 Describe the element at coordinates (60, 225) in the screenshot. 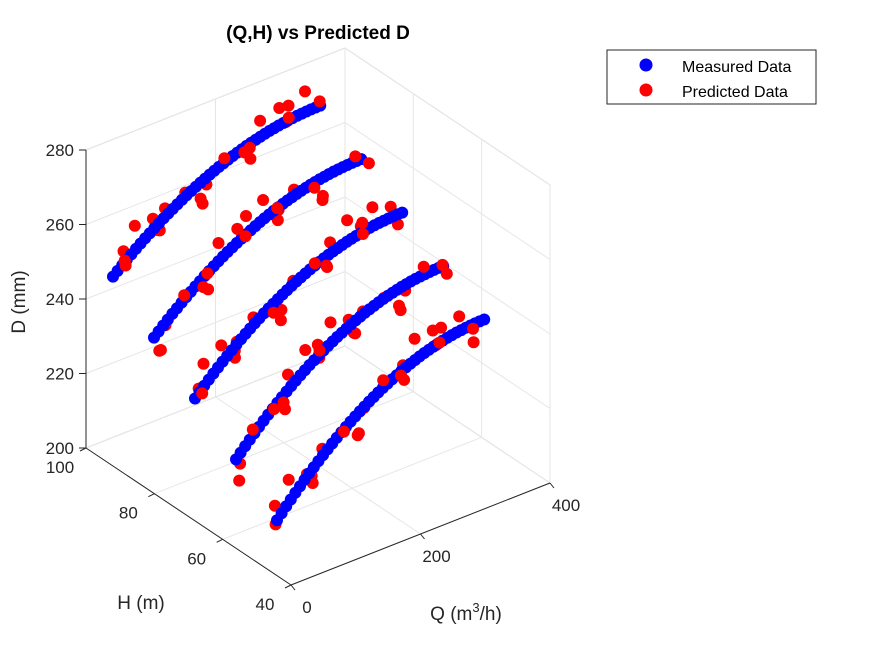

I see `z-tick-label: 260` at that location.